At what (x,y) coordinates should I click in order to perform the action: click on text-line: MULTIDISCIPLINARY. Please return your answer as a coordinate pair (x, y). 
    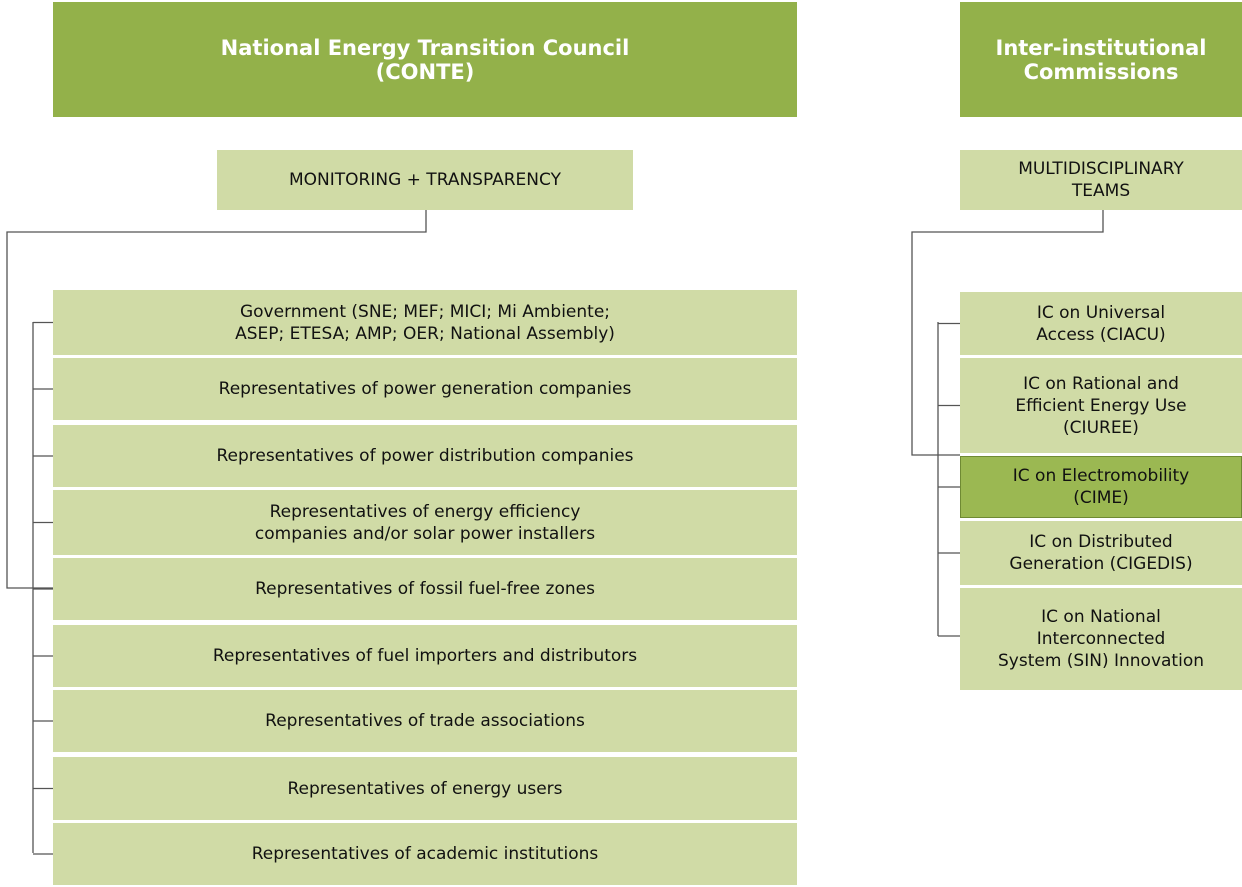
    Looking at the image, I should click on (1101, 169).